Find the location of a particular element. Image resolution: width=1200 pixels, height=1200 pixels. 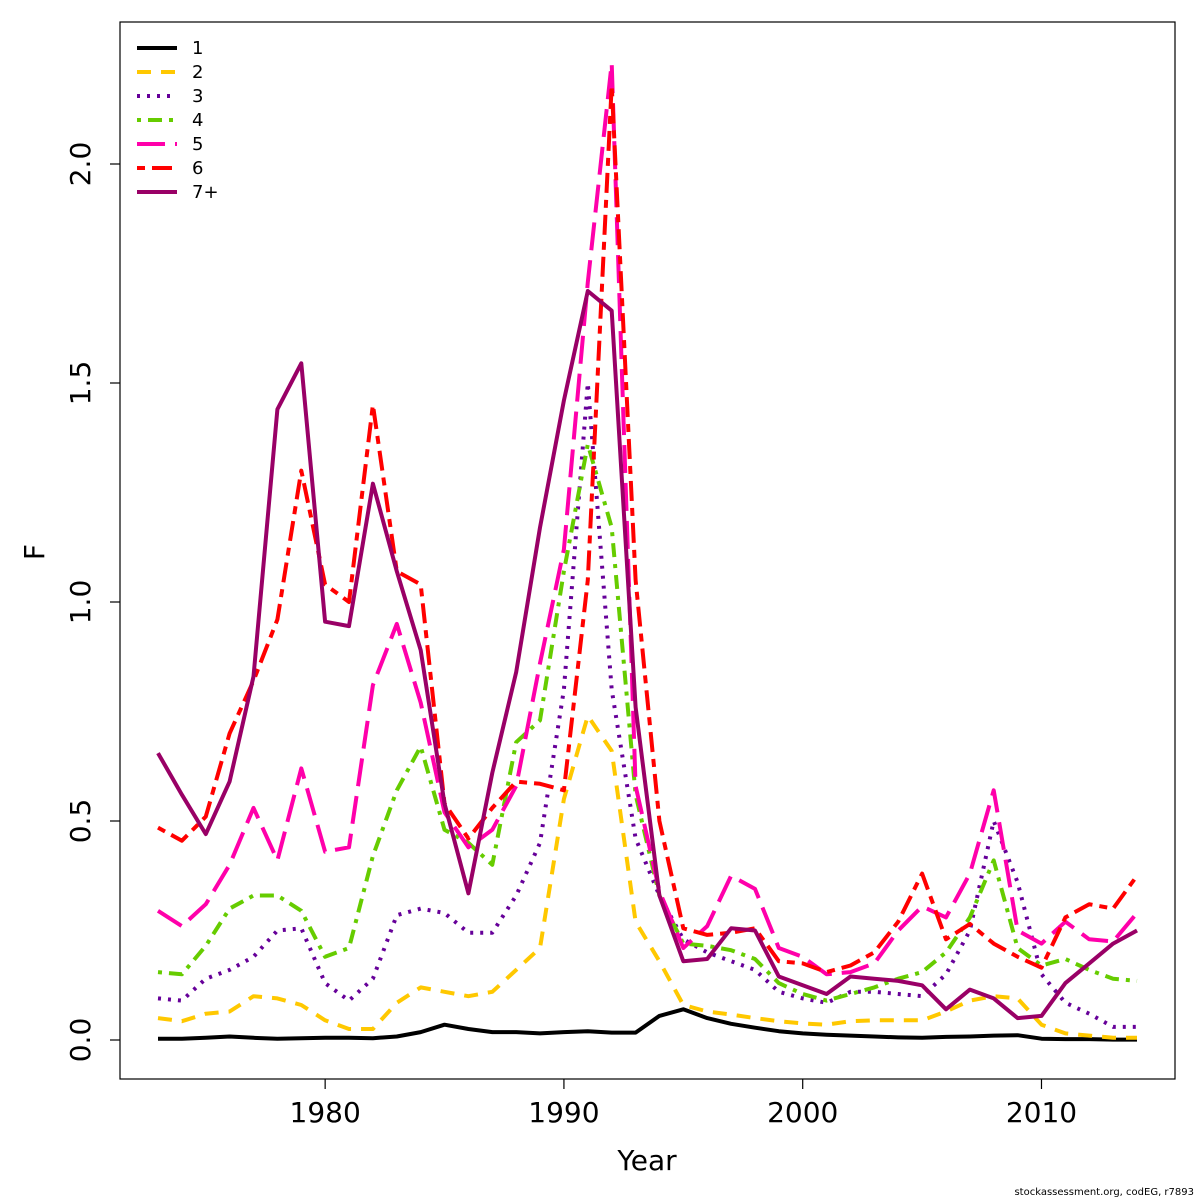

legend: 1 2 3 4 5 6 7+ is located at coordinates (178, 120).